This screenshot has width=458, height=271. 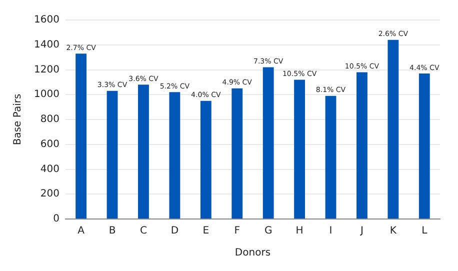 I want to click on x-tick-label: L, so click(x=425, y=231).